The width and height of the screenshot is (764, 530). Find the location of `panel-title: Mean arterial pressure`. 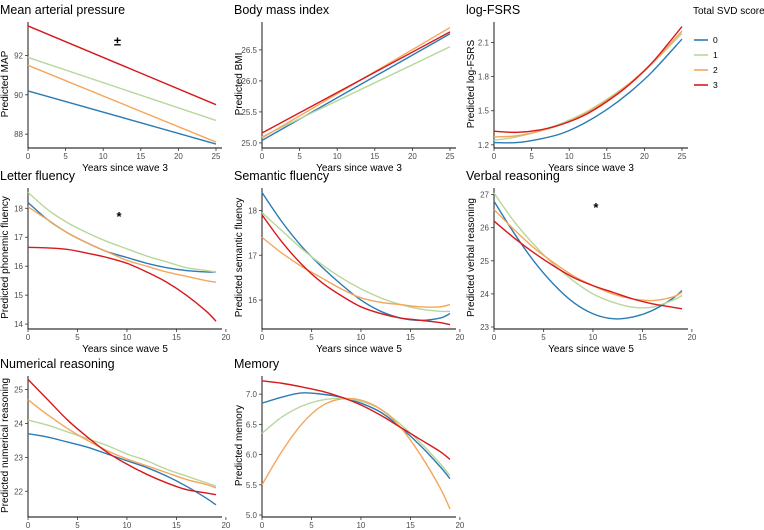

panel-title: Mean arterial pressure is located at coordinates (62, 10).